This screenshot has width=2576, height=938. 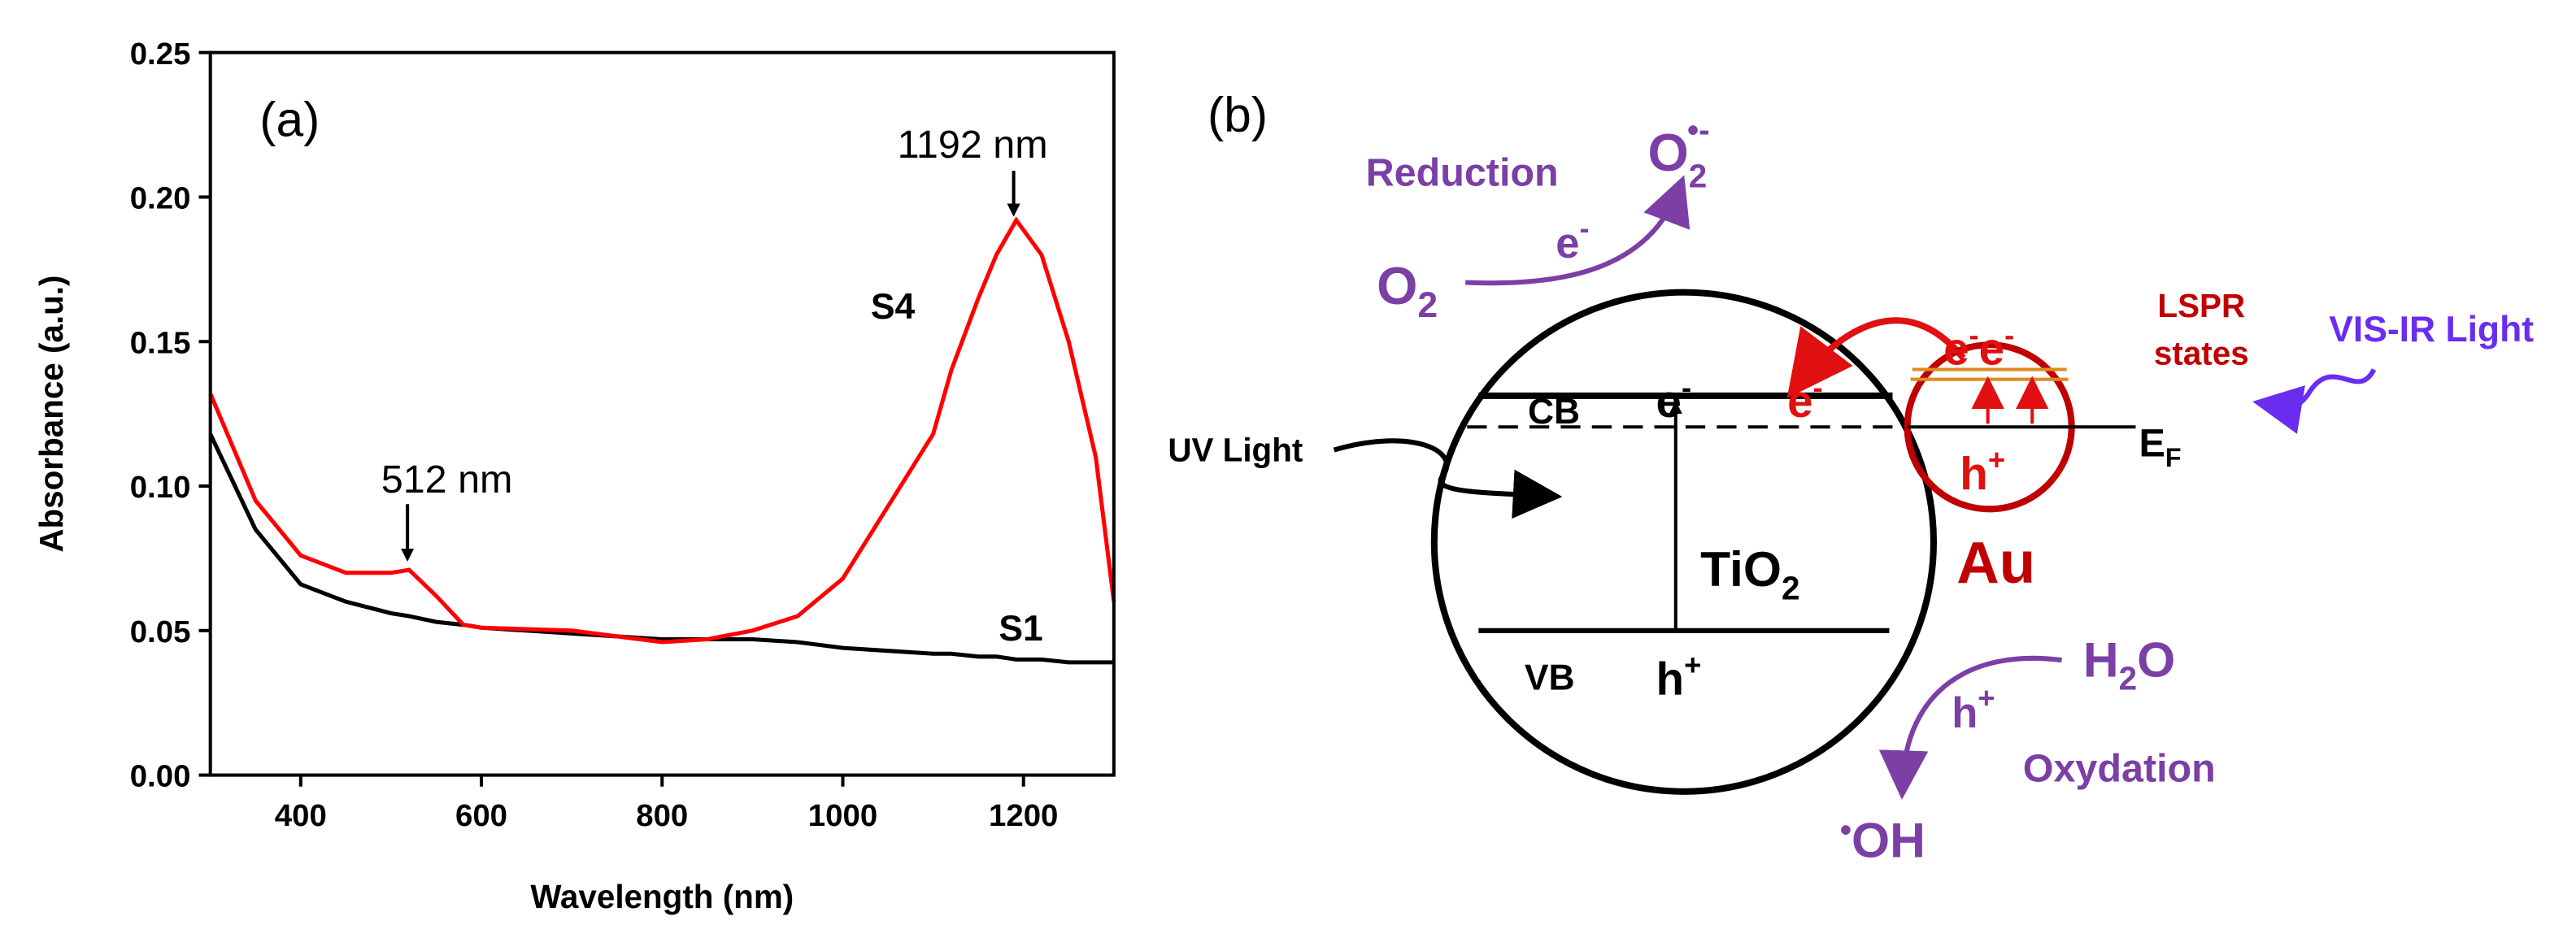 I want to click on uv-arrow, so click(x=1448, y=479).